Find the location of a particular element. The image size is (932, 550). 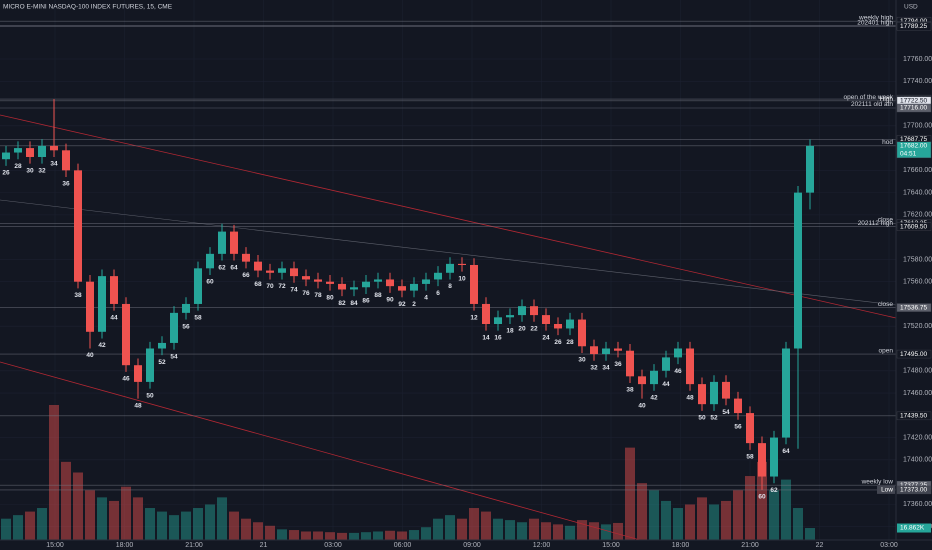

price-label: 17716.00 is located at coordinates (913, 108).